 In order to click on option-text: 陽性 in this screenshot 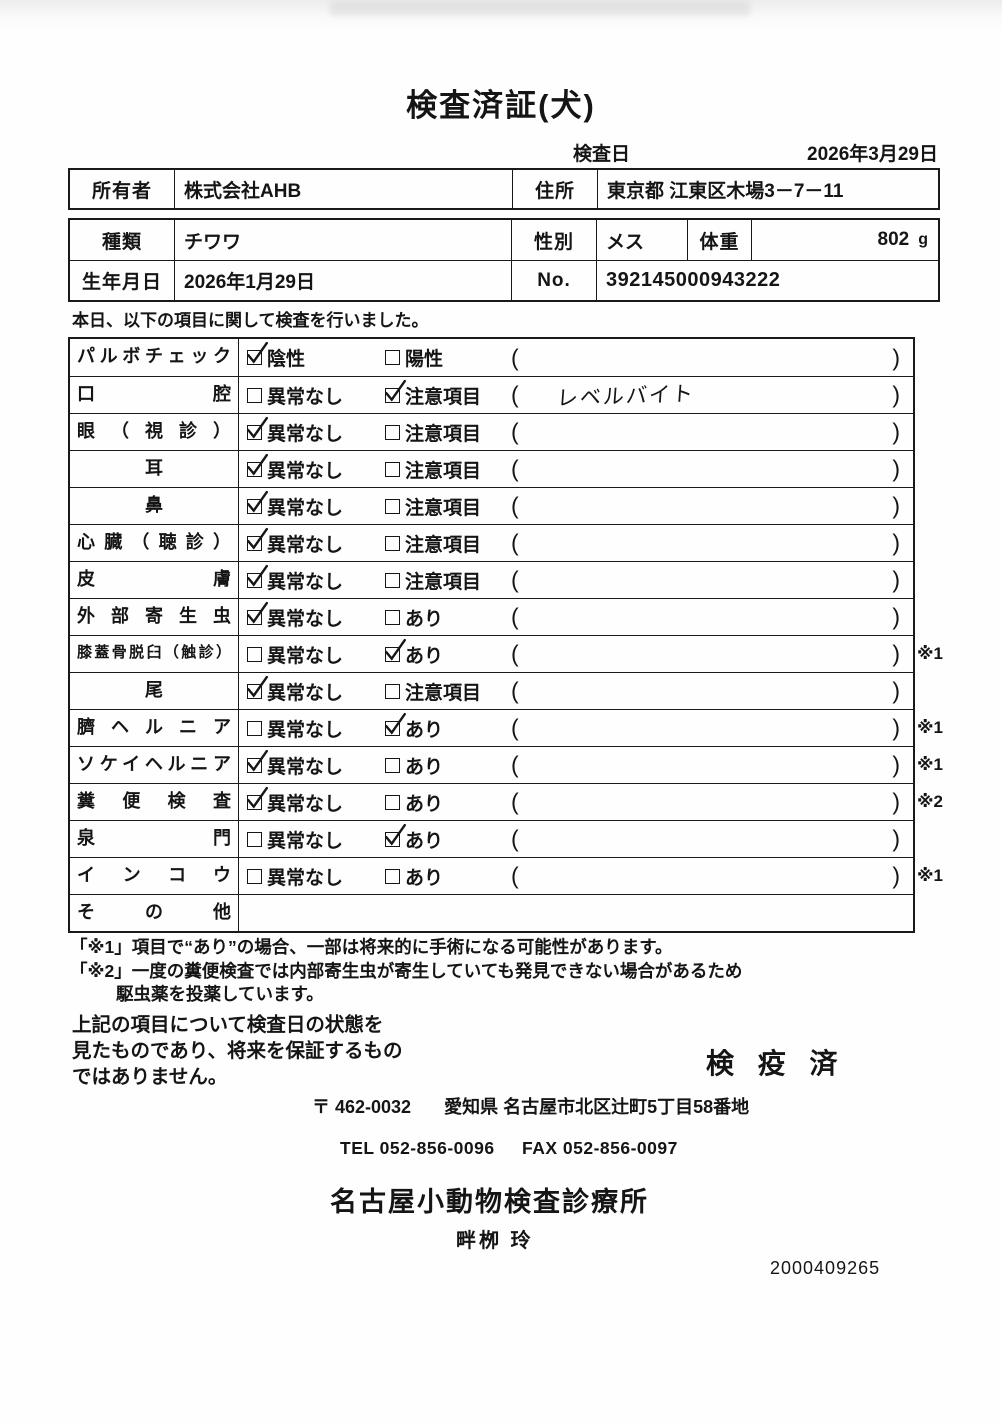, I will do `click(424, 359)`.